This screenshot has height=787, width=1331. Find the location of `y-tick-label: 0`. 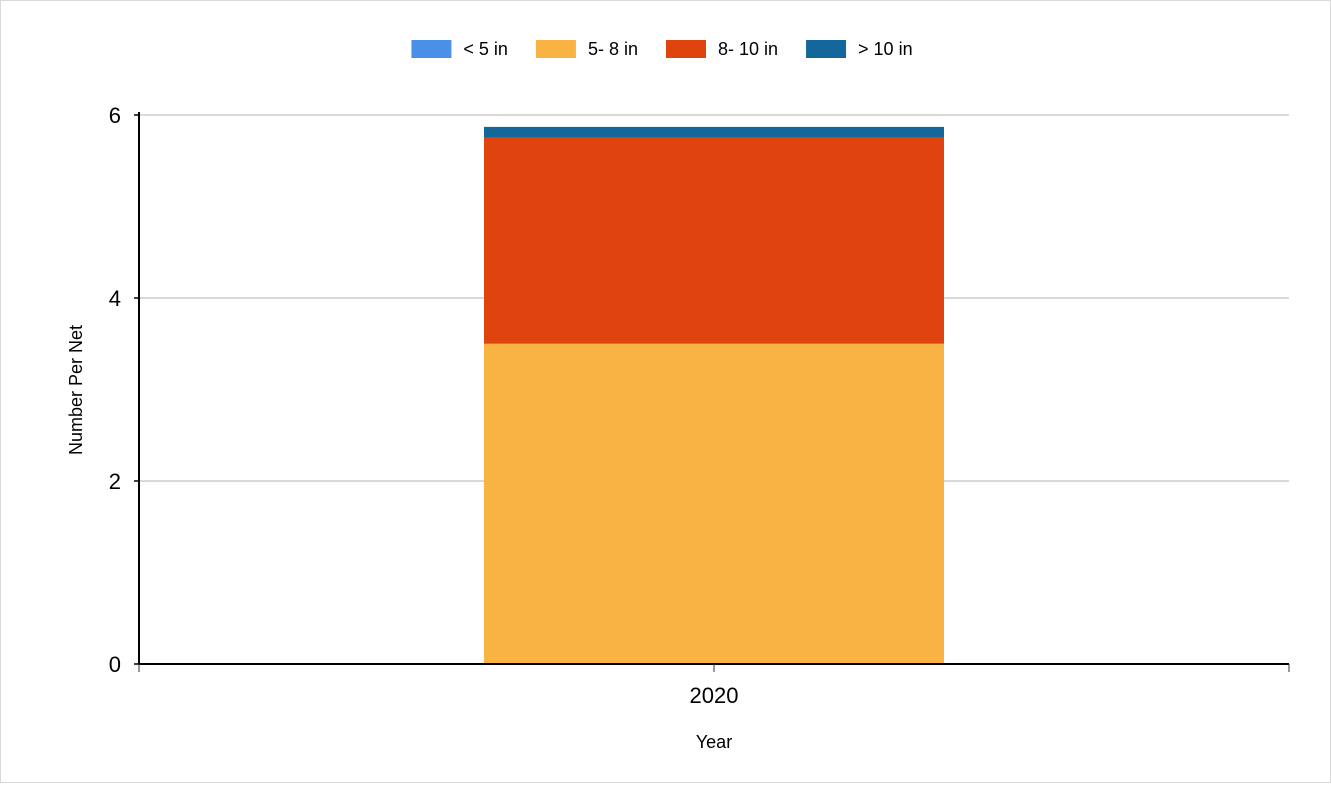

y-tick-label: 0 is located at coordinates (115, 664).